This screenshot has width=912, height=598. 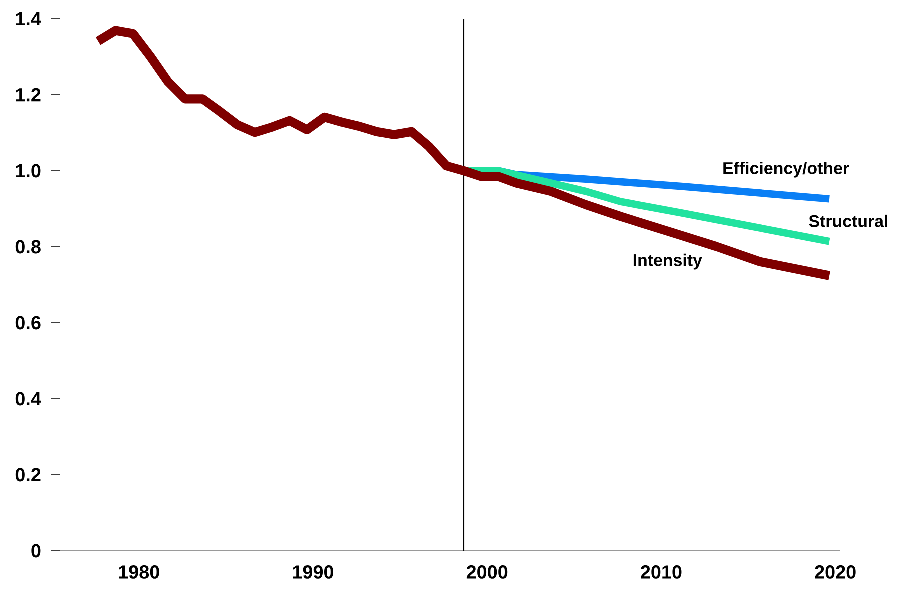 What do you see at coordinates (29, 19) in the screenshot?
I see `y-tick-label: 1.4` at bounding box center [29, 19].